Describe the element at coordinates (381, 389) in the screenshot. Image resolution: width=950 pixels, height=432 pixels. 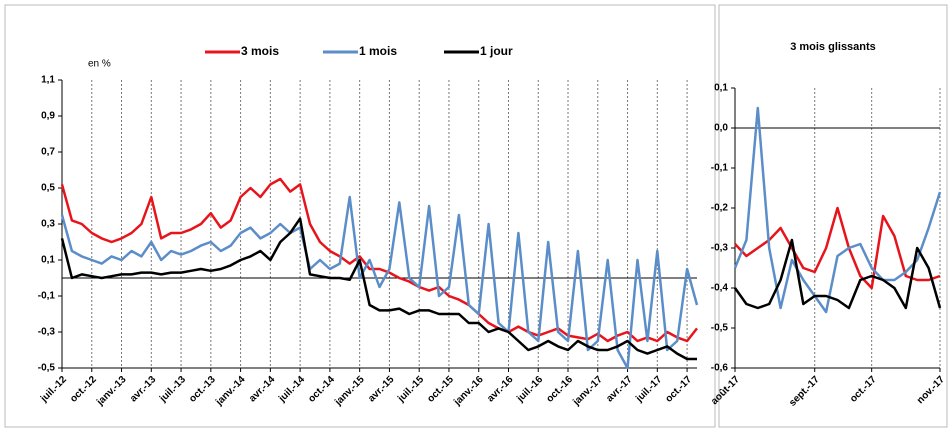
I see `x-tick-label: avr.-15` at that location.